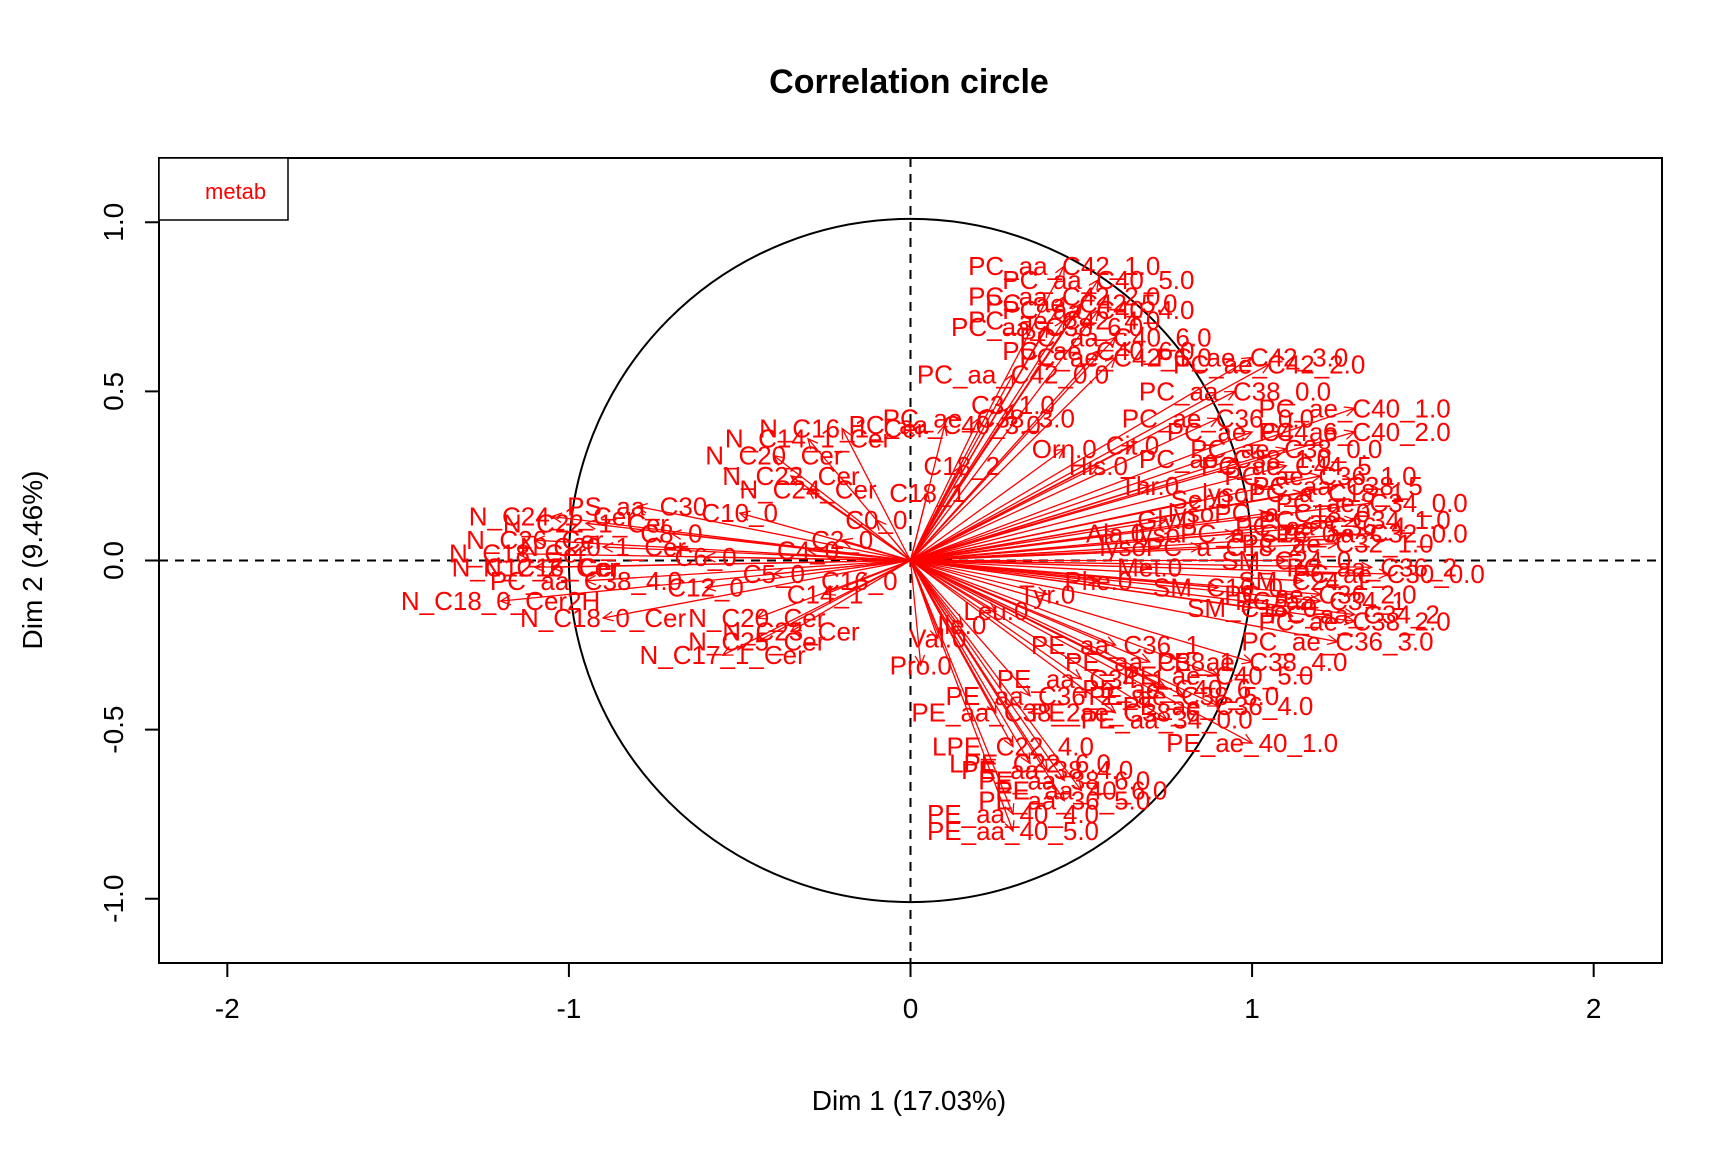 This screenshot has height=1152, width=1728. Describe the element at coordinates (1372, 503) in the screenshot. I see `variable-label: PC_ae_C34_0.0` at that location.